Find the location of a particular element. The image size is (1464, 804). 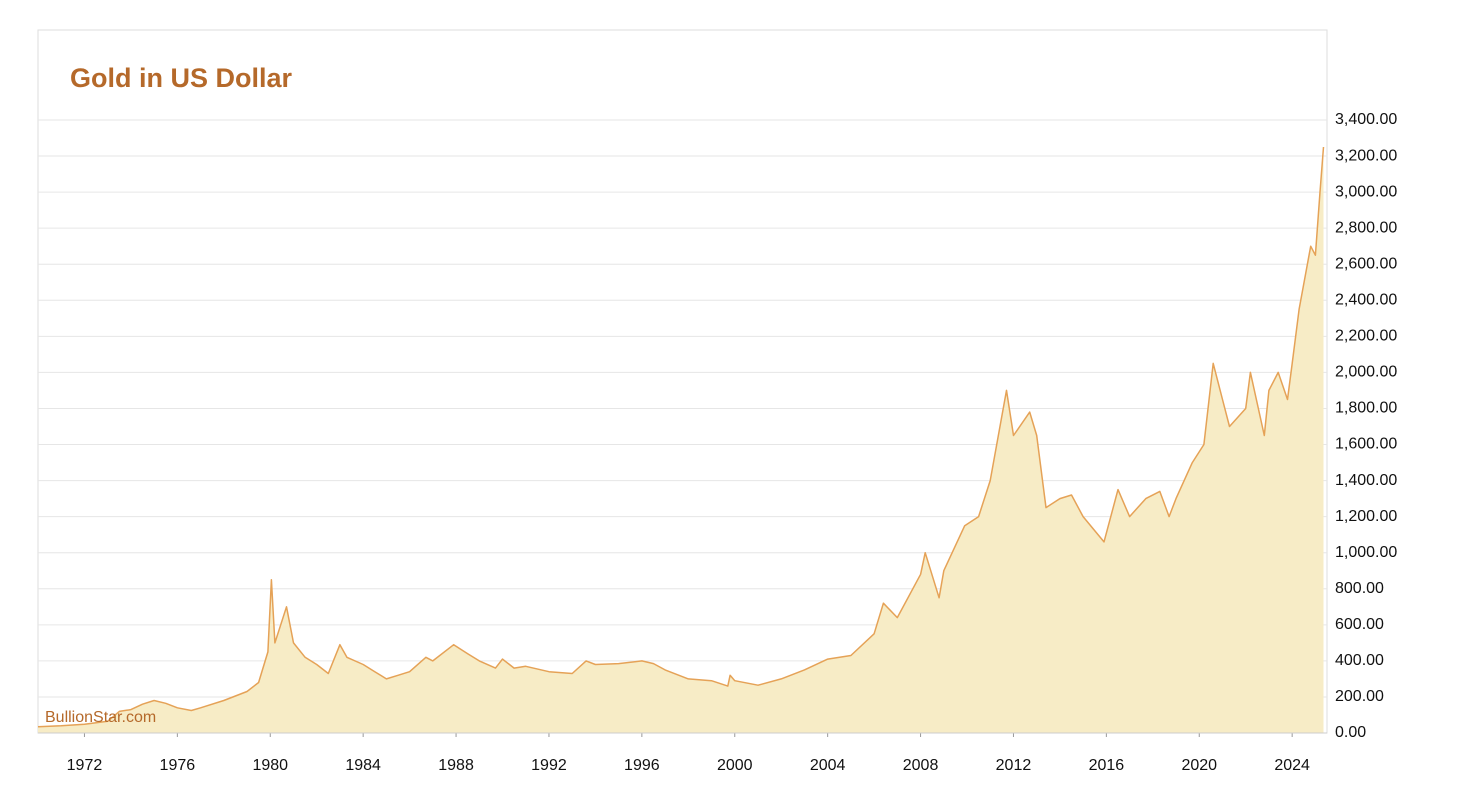

x-tick-label: 2024 is located at coordinates (1292, 765).